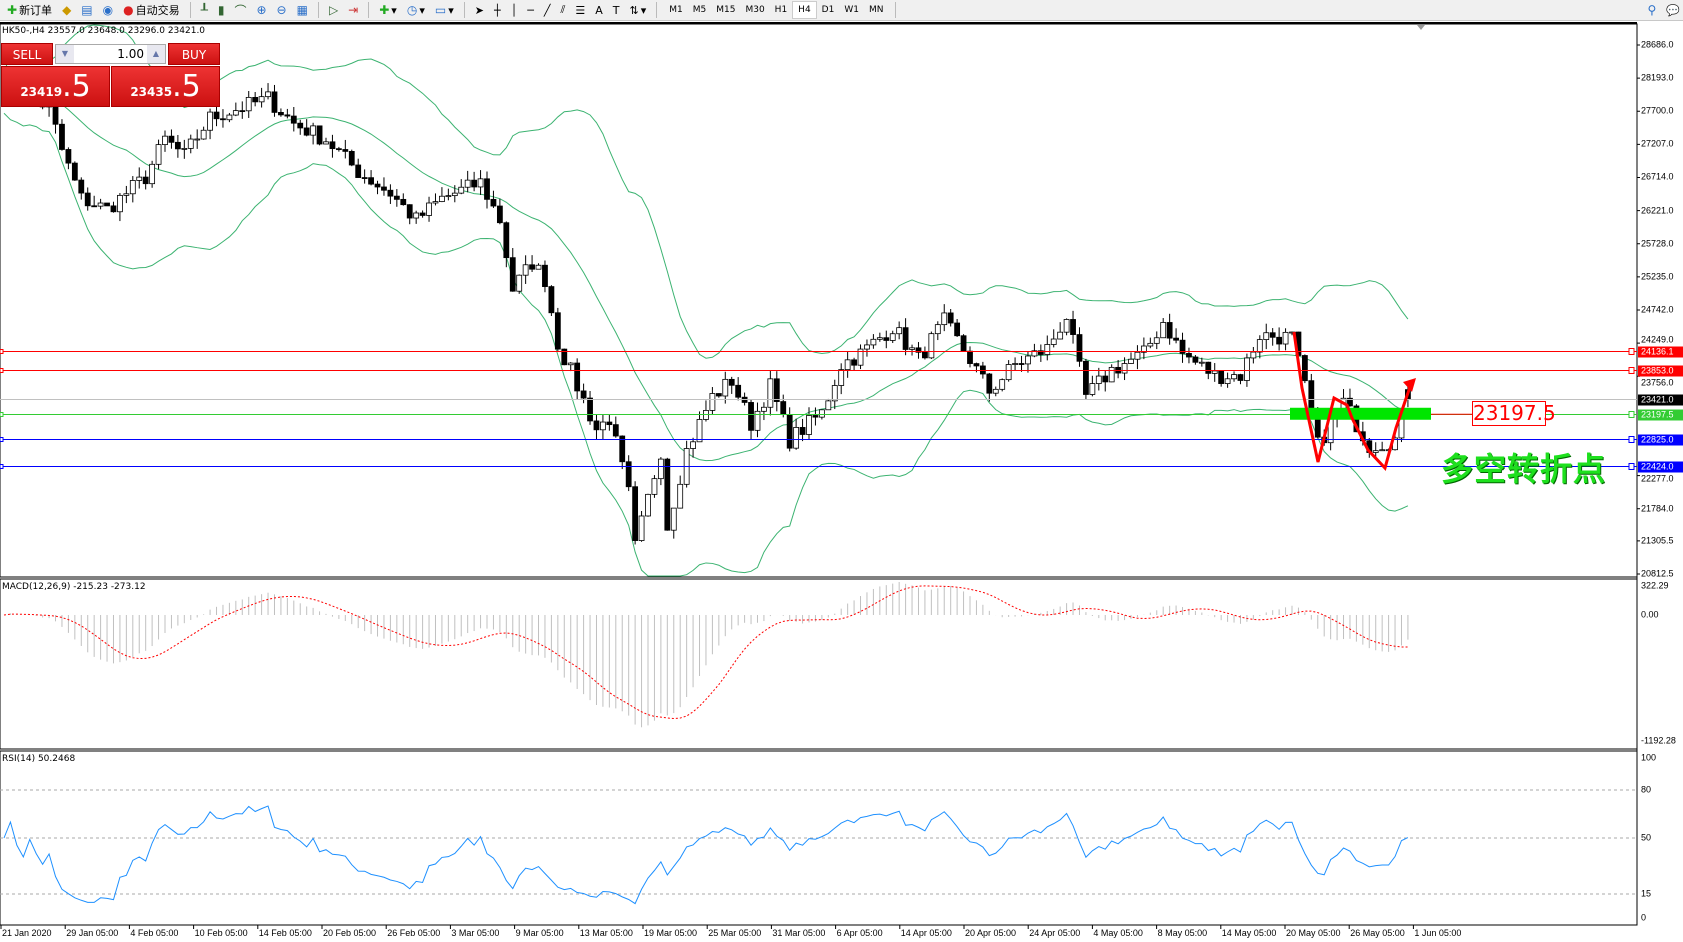 This screenshot has width=1683, height=942. What do you see at coordinates (876, 10) in the screenshot?
I see `timeframe-mn: MN` at bounding box center [876, 10].